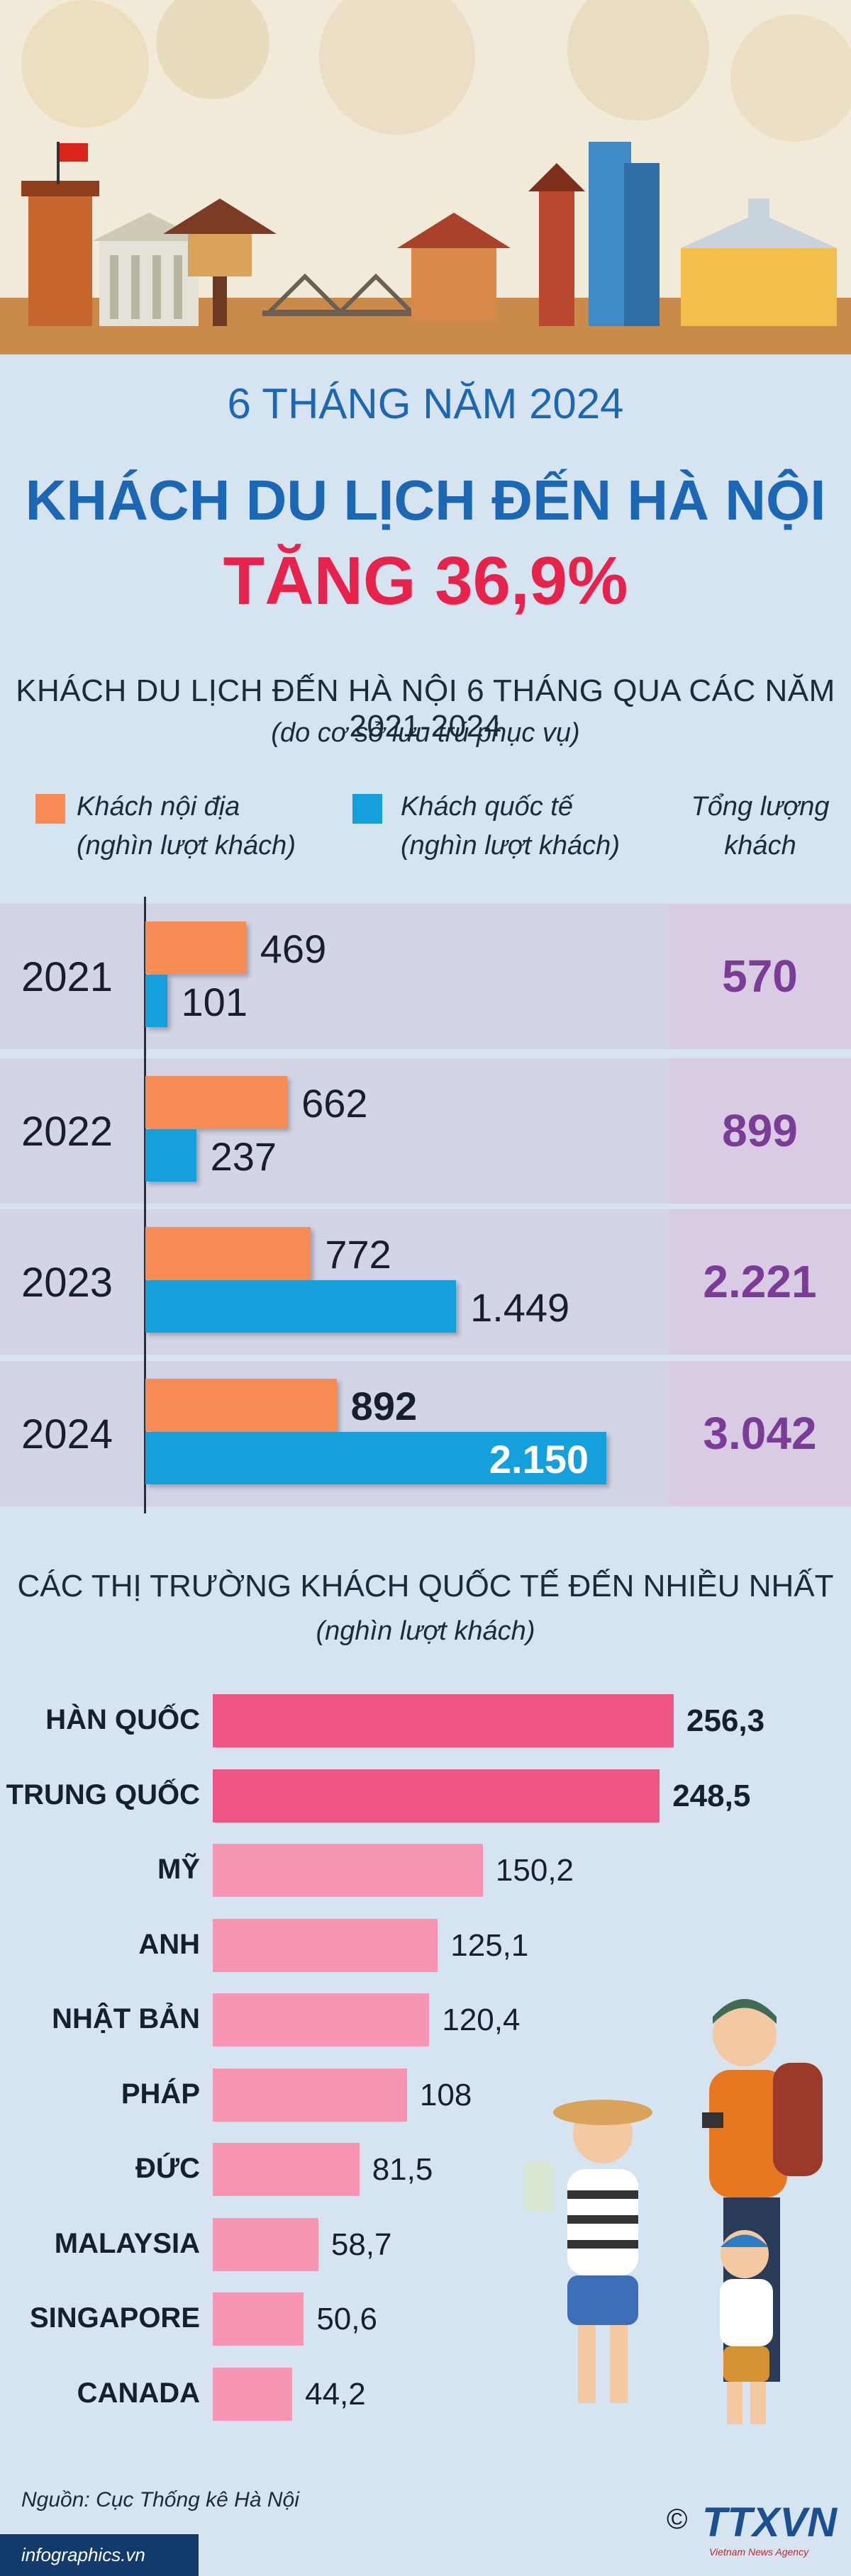 Image resolution: width=851 pixels, height=2576 pixels. What do you see at coordinates (425, 733) in the screenshot?
I see `yearly-chart-subtitle: (do cơ sở lưu trú phục vụ)` at bounding box center [425, 733].